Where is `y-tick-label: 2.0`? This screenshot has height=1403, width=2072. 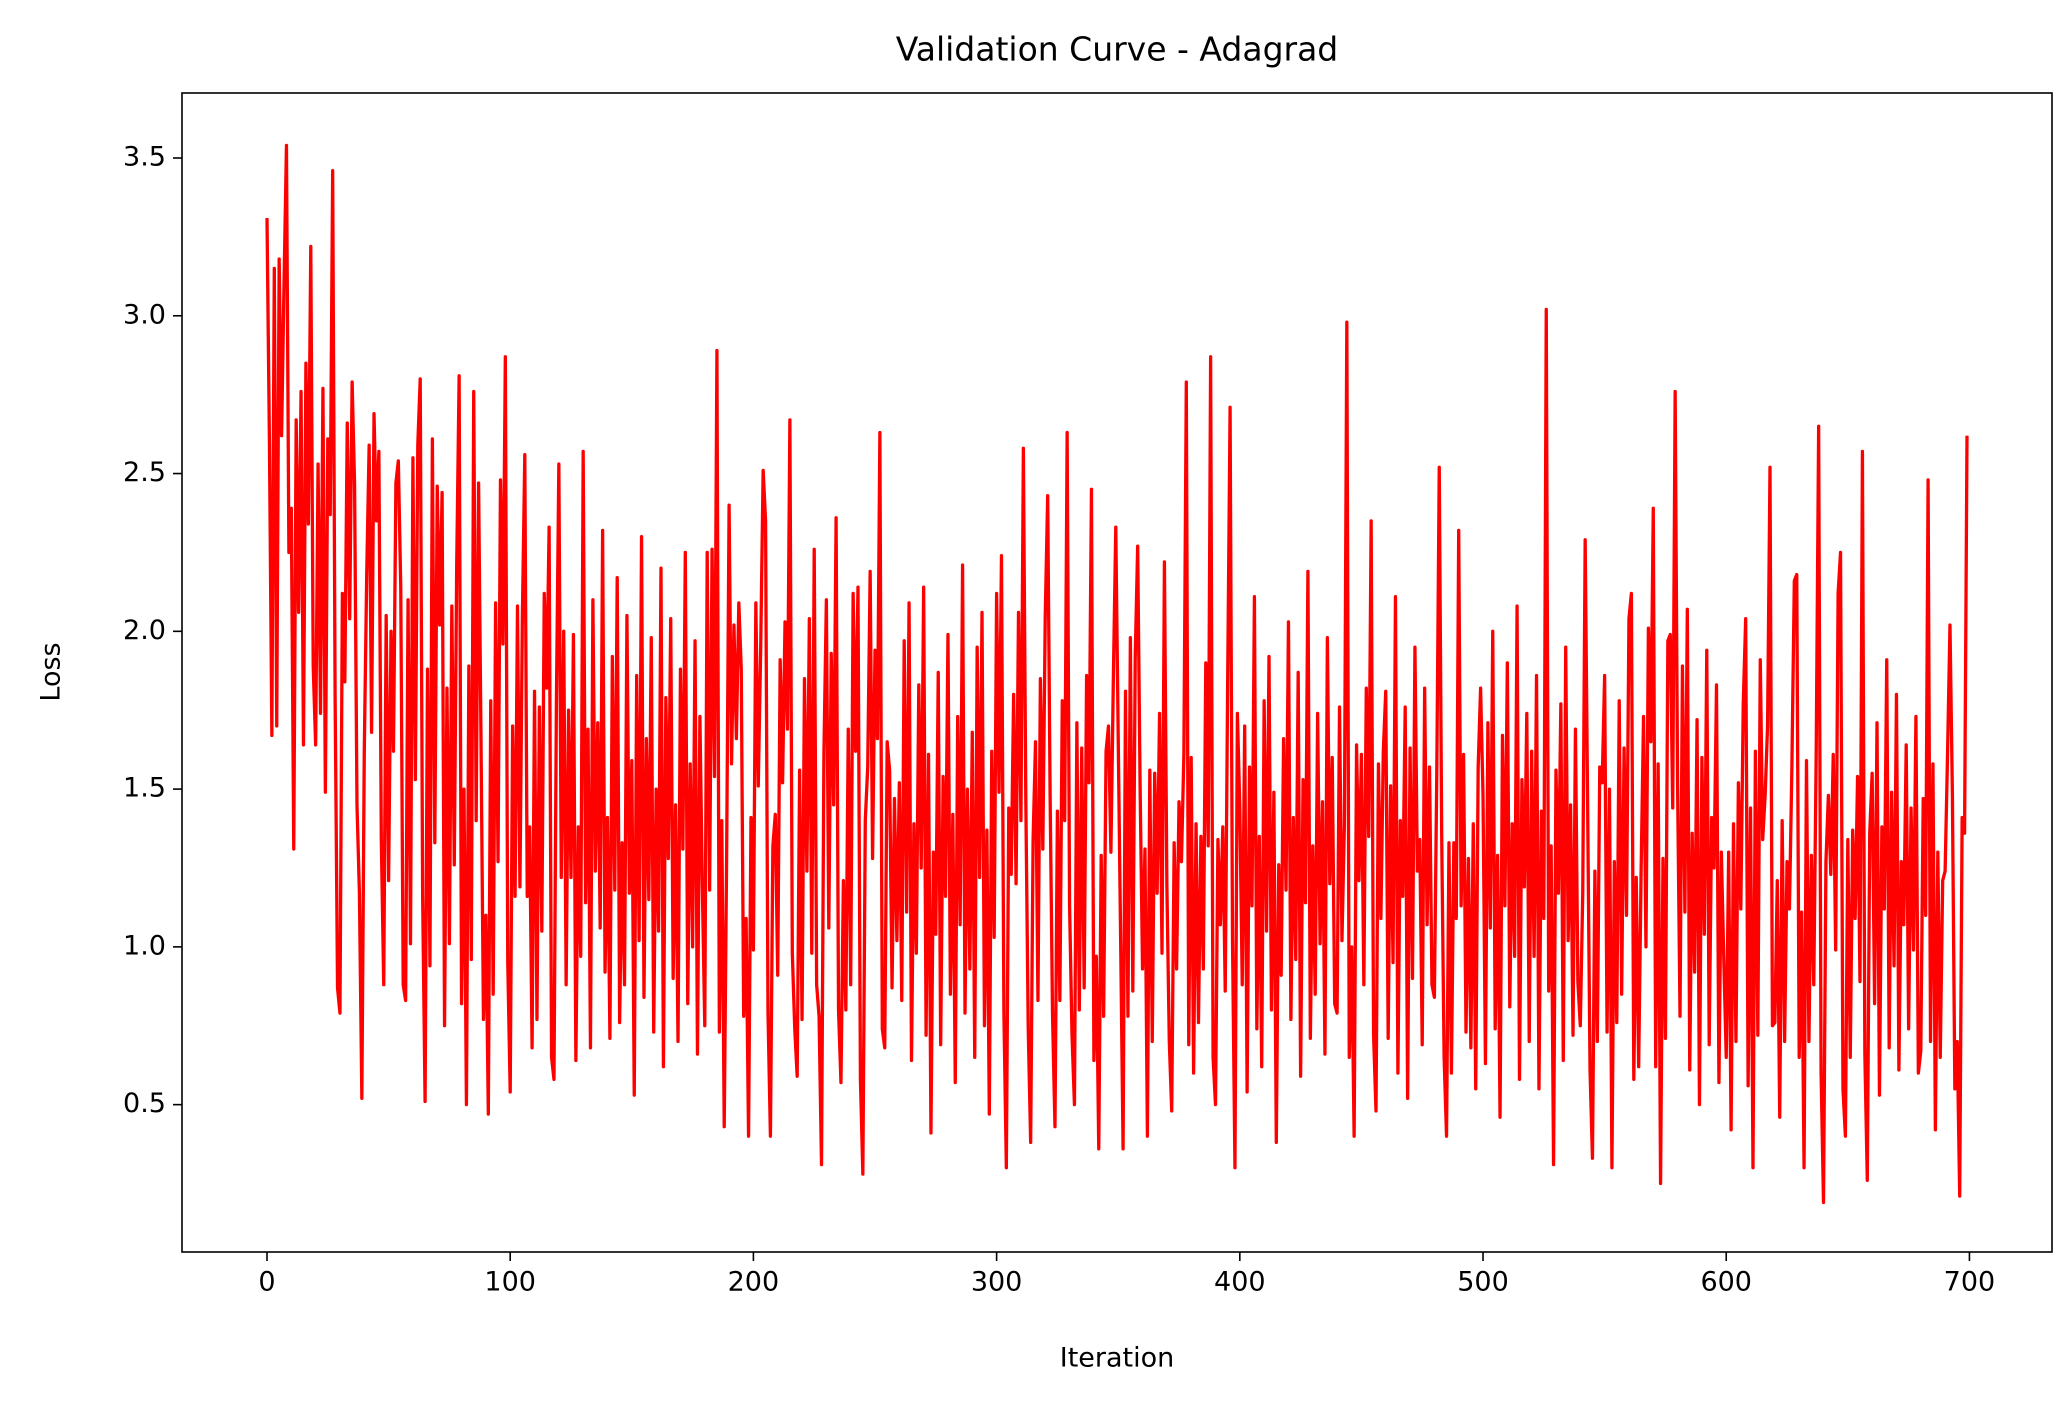 y-tick-label: 2.0 is located at coordinates (144, 630).